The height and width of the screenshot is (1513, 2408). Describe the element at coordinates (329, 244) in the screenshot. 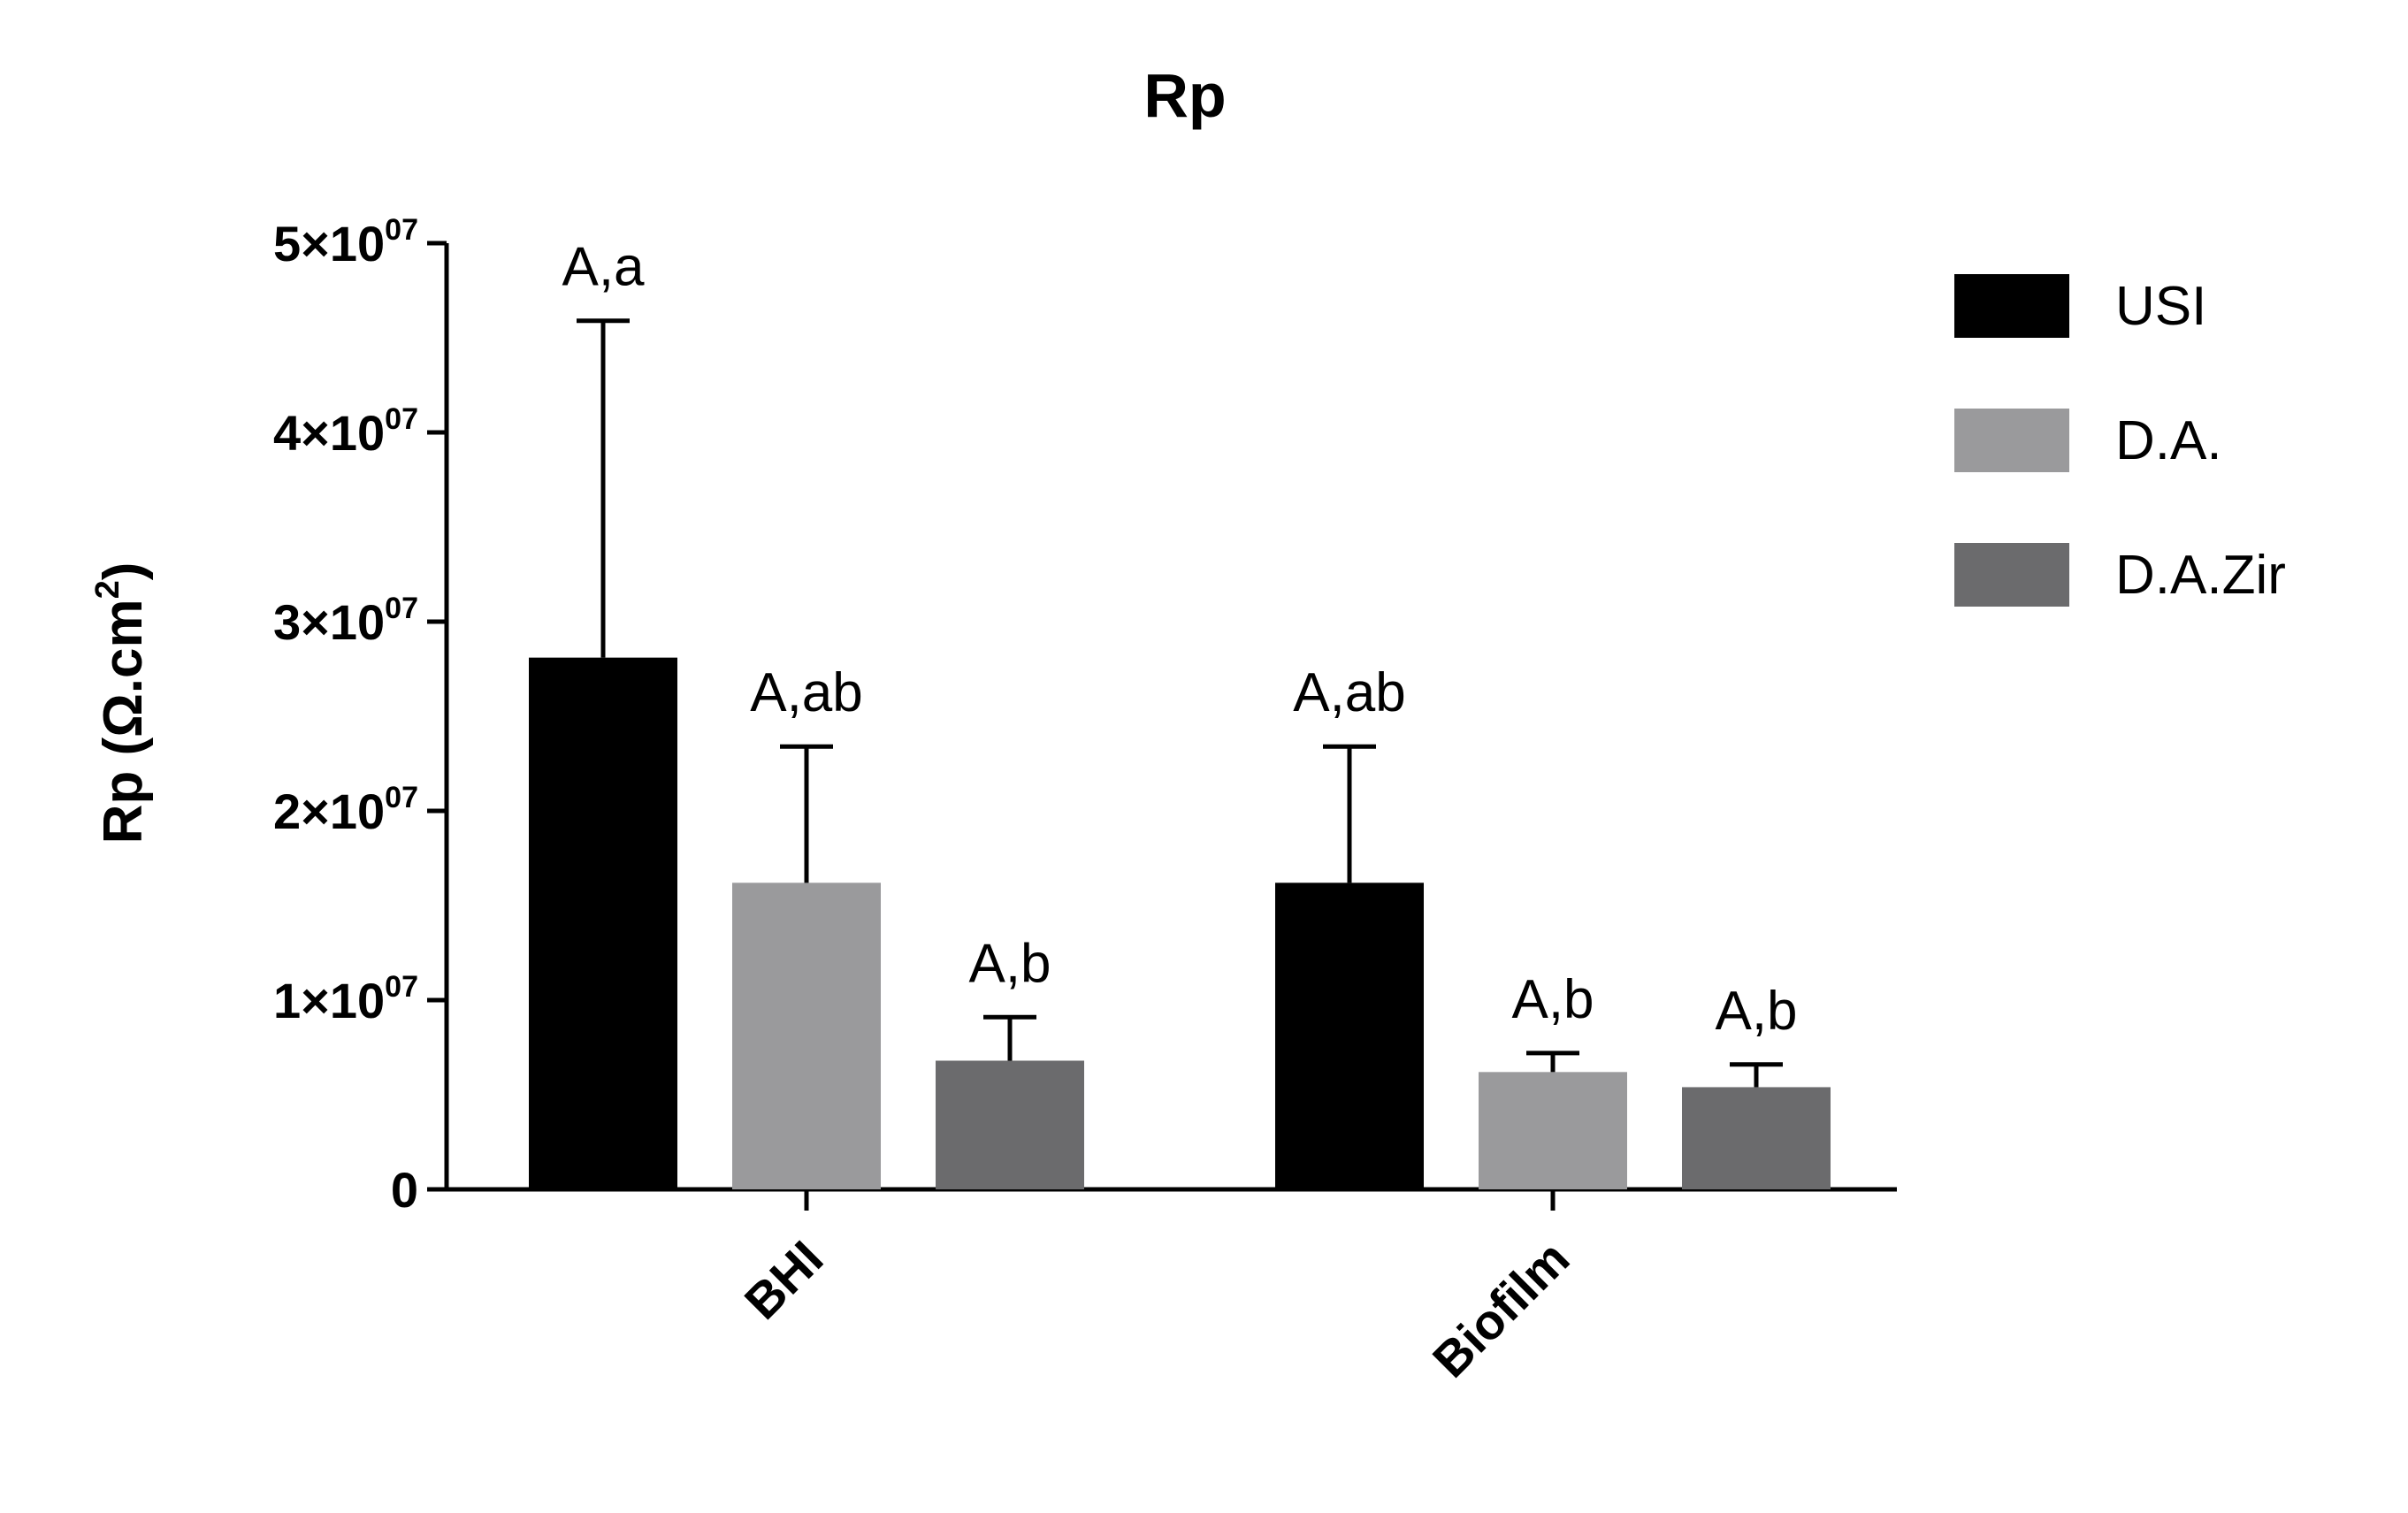

I see `y-tick-base: 5×10` at that location.